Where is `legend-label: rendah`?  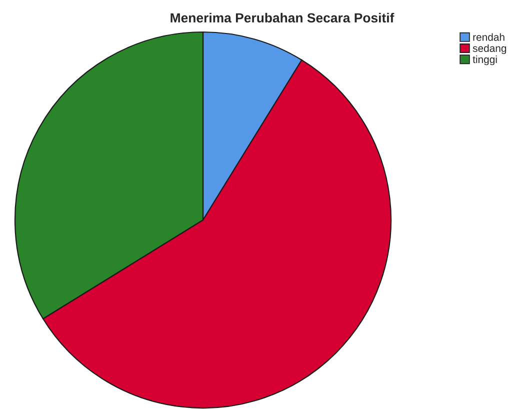 legend-label: rendah is located at coordinates (488, 37).